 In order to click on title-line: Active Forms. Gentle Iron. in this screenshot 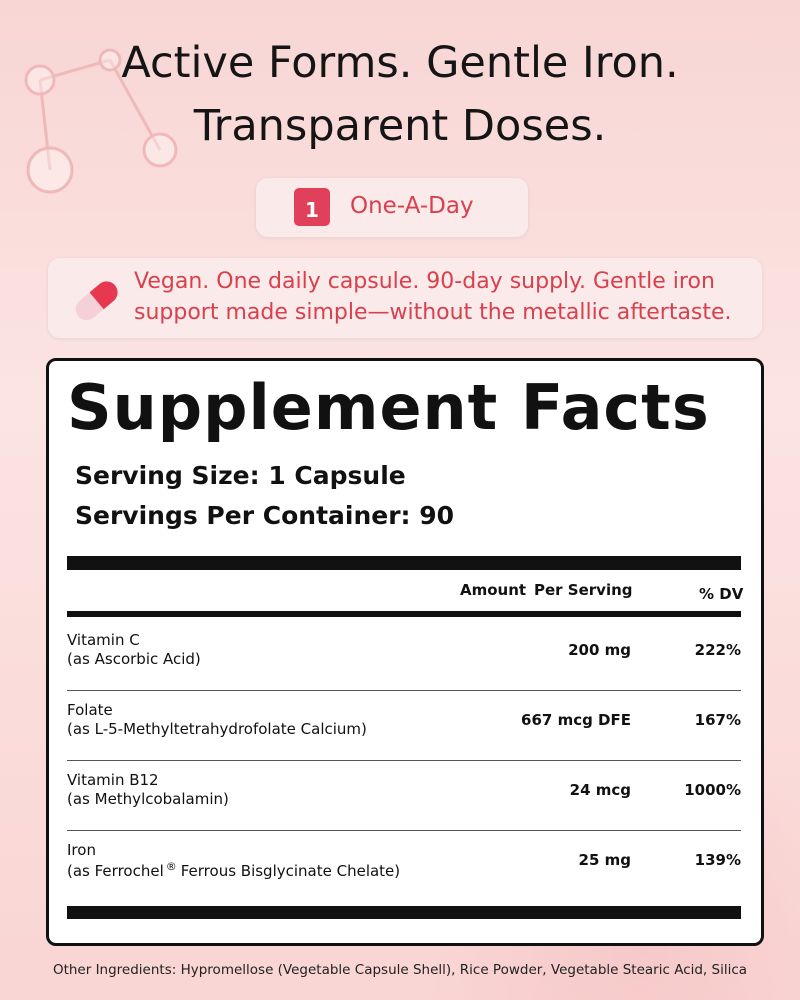, I will do `click(400, 63)`.